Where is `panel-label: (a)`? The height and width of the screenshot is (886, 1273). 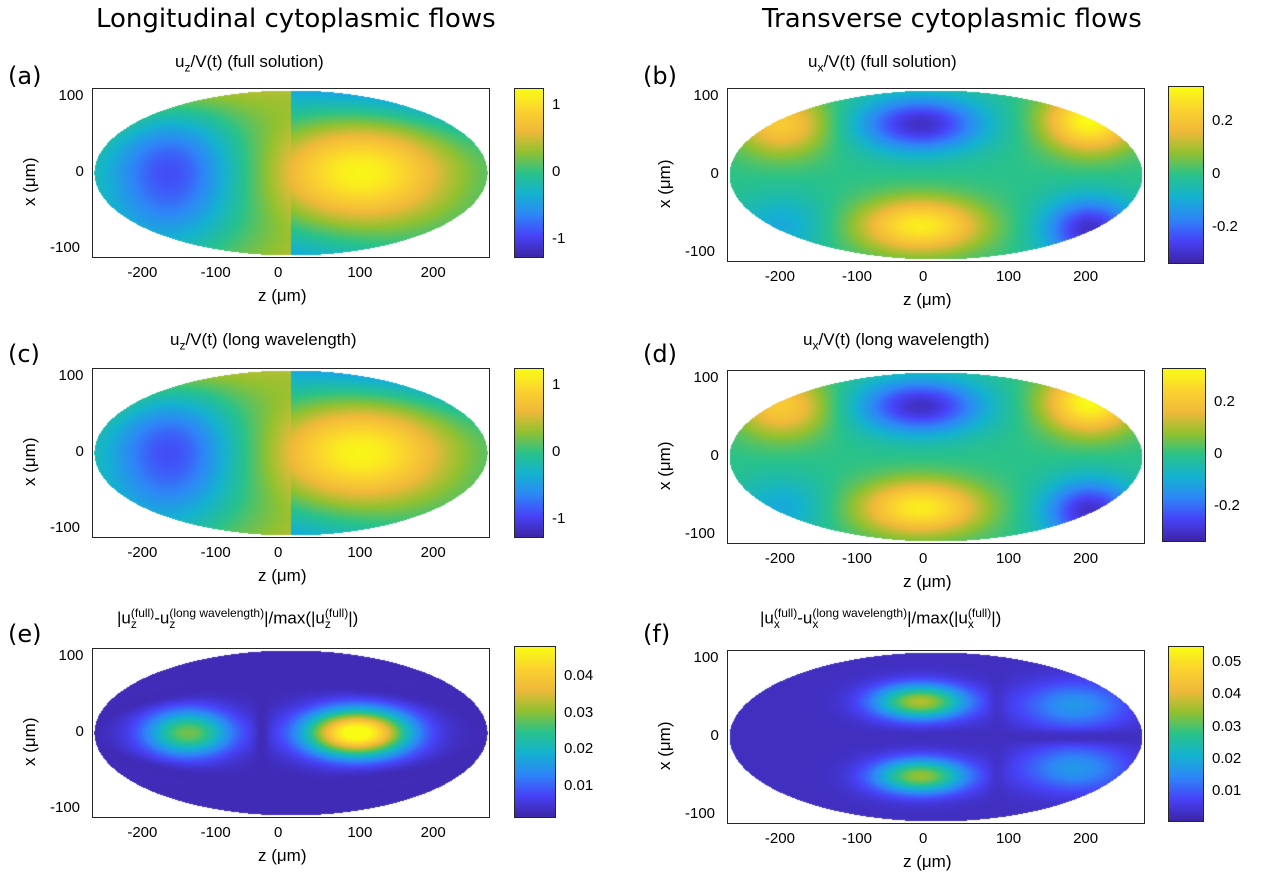 panel-label: (a) is located at coordinates (25, 76).